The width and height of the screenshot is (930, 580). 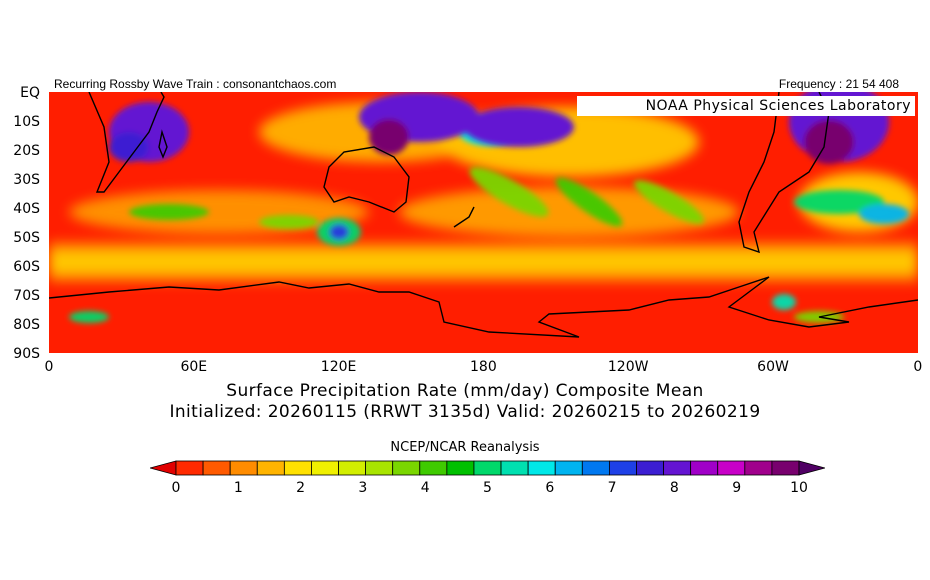 What do you see at coordinates (628, 367) in the screenshot?
I see `lon-label: 120W` at bounding box center [628, 367].